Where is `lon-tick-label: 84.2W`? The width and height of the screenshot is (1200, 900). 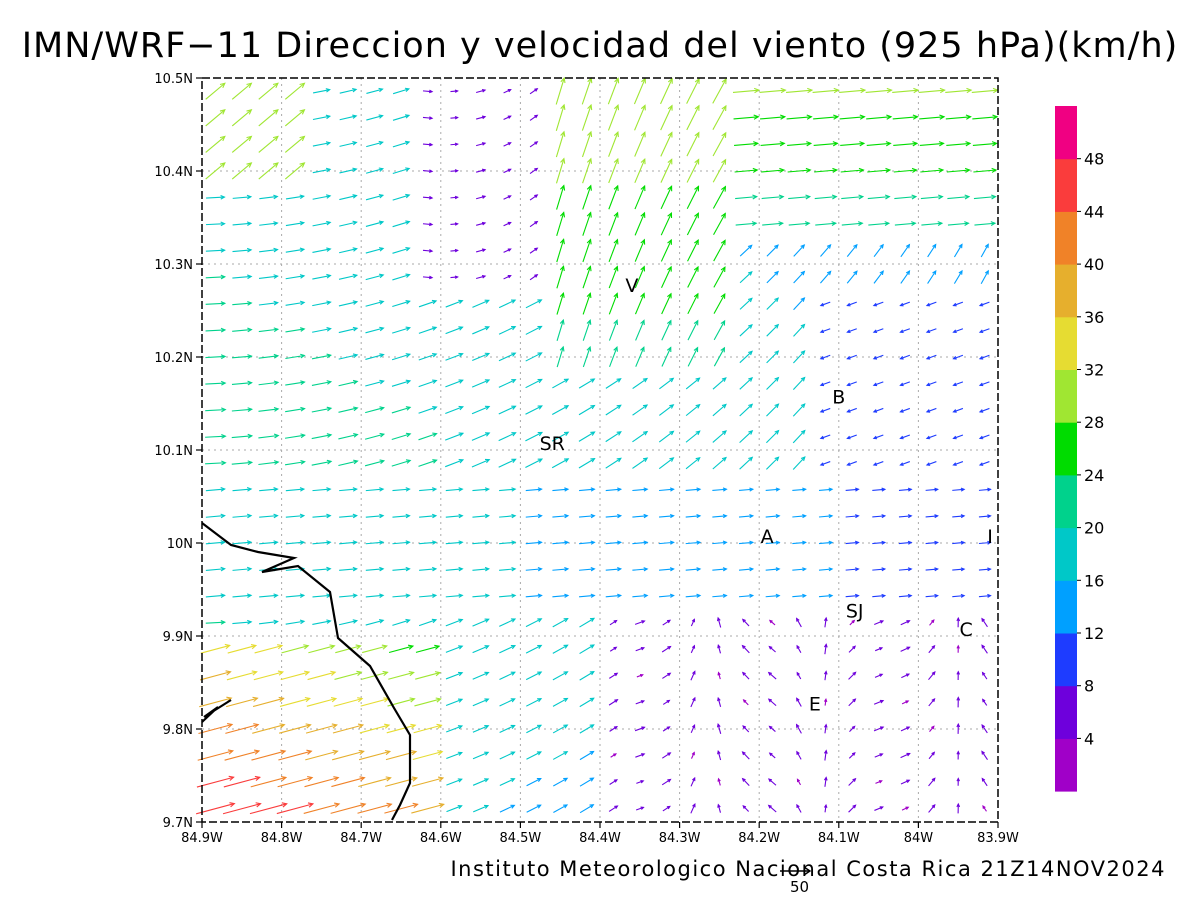
lon-tick-label: 84.2W is located at coordinates (759, 838).